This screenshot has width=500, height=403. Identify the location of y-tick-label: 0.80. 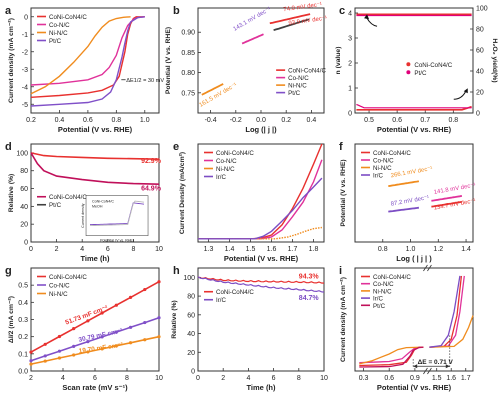
(188, 73).